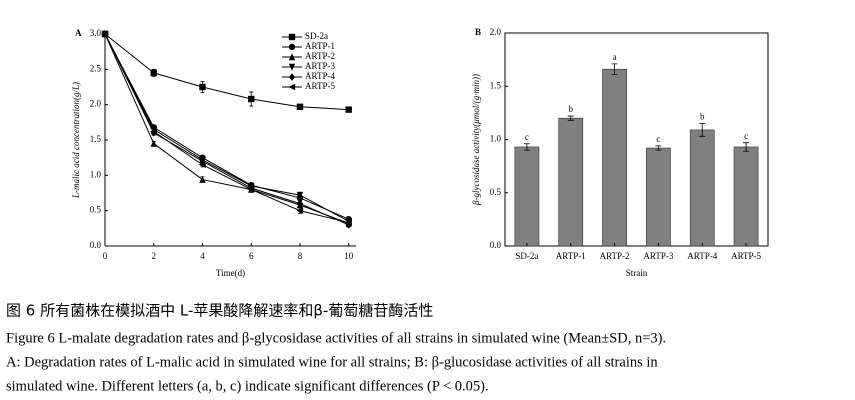 The width and height of the screenshot is (855, 400). Describe the element at coordinates (96, 68) in the screenshot. I see `y-tick-label: 2.5` at that location.